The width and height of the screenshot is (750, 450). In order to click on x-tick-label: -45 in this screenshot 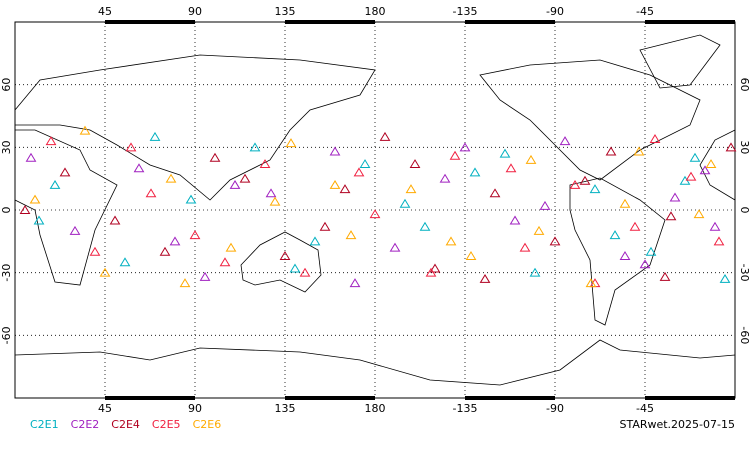, I will do `click(645, 11)`.